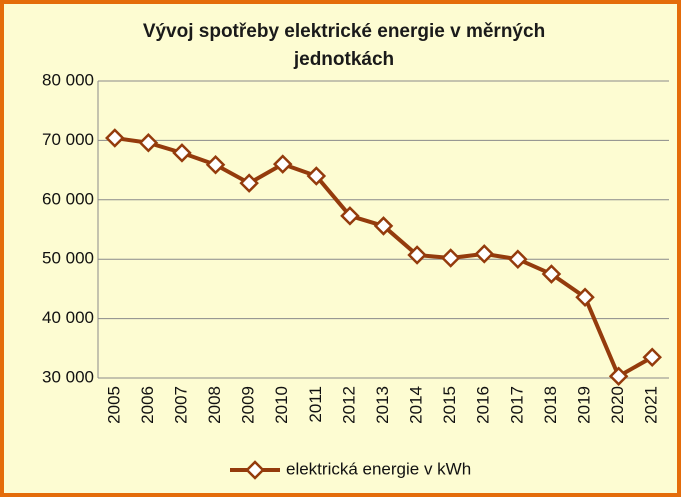 Image resolution: width=681 pixels, height=497 pixels. I want to click on x-tick-label: 2020, so click(617, 405).